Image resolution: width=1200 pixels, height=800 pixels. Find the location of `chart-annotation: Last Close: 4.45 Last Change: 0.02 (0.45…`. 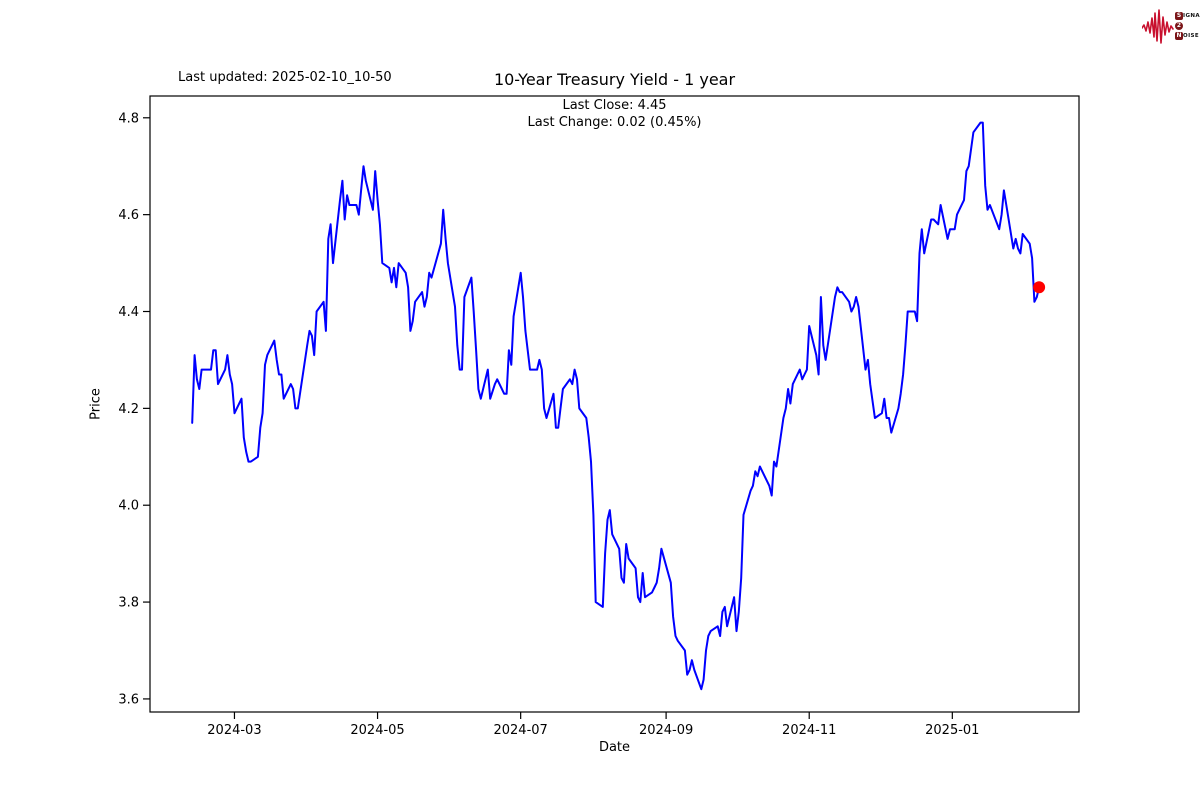

chart-annotation: Last Close: 4.45 Last Change: 0.02 (0.45… is located at coordinates (614, 114).